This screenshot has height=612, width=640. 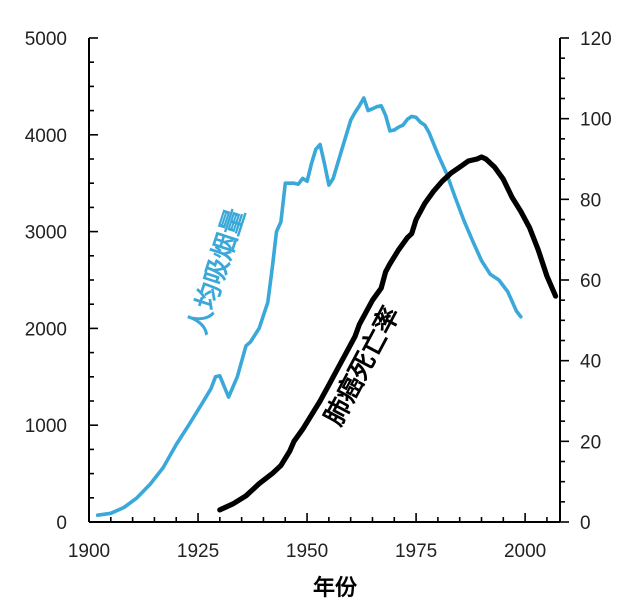 I want to click on right-tick-label: 20, so click(x=590, y=442).